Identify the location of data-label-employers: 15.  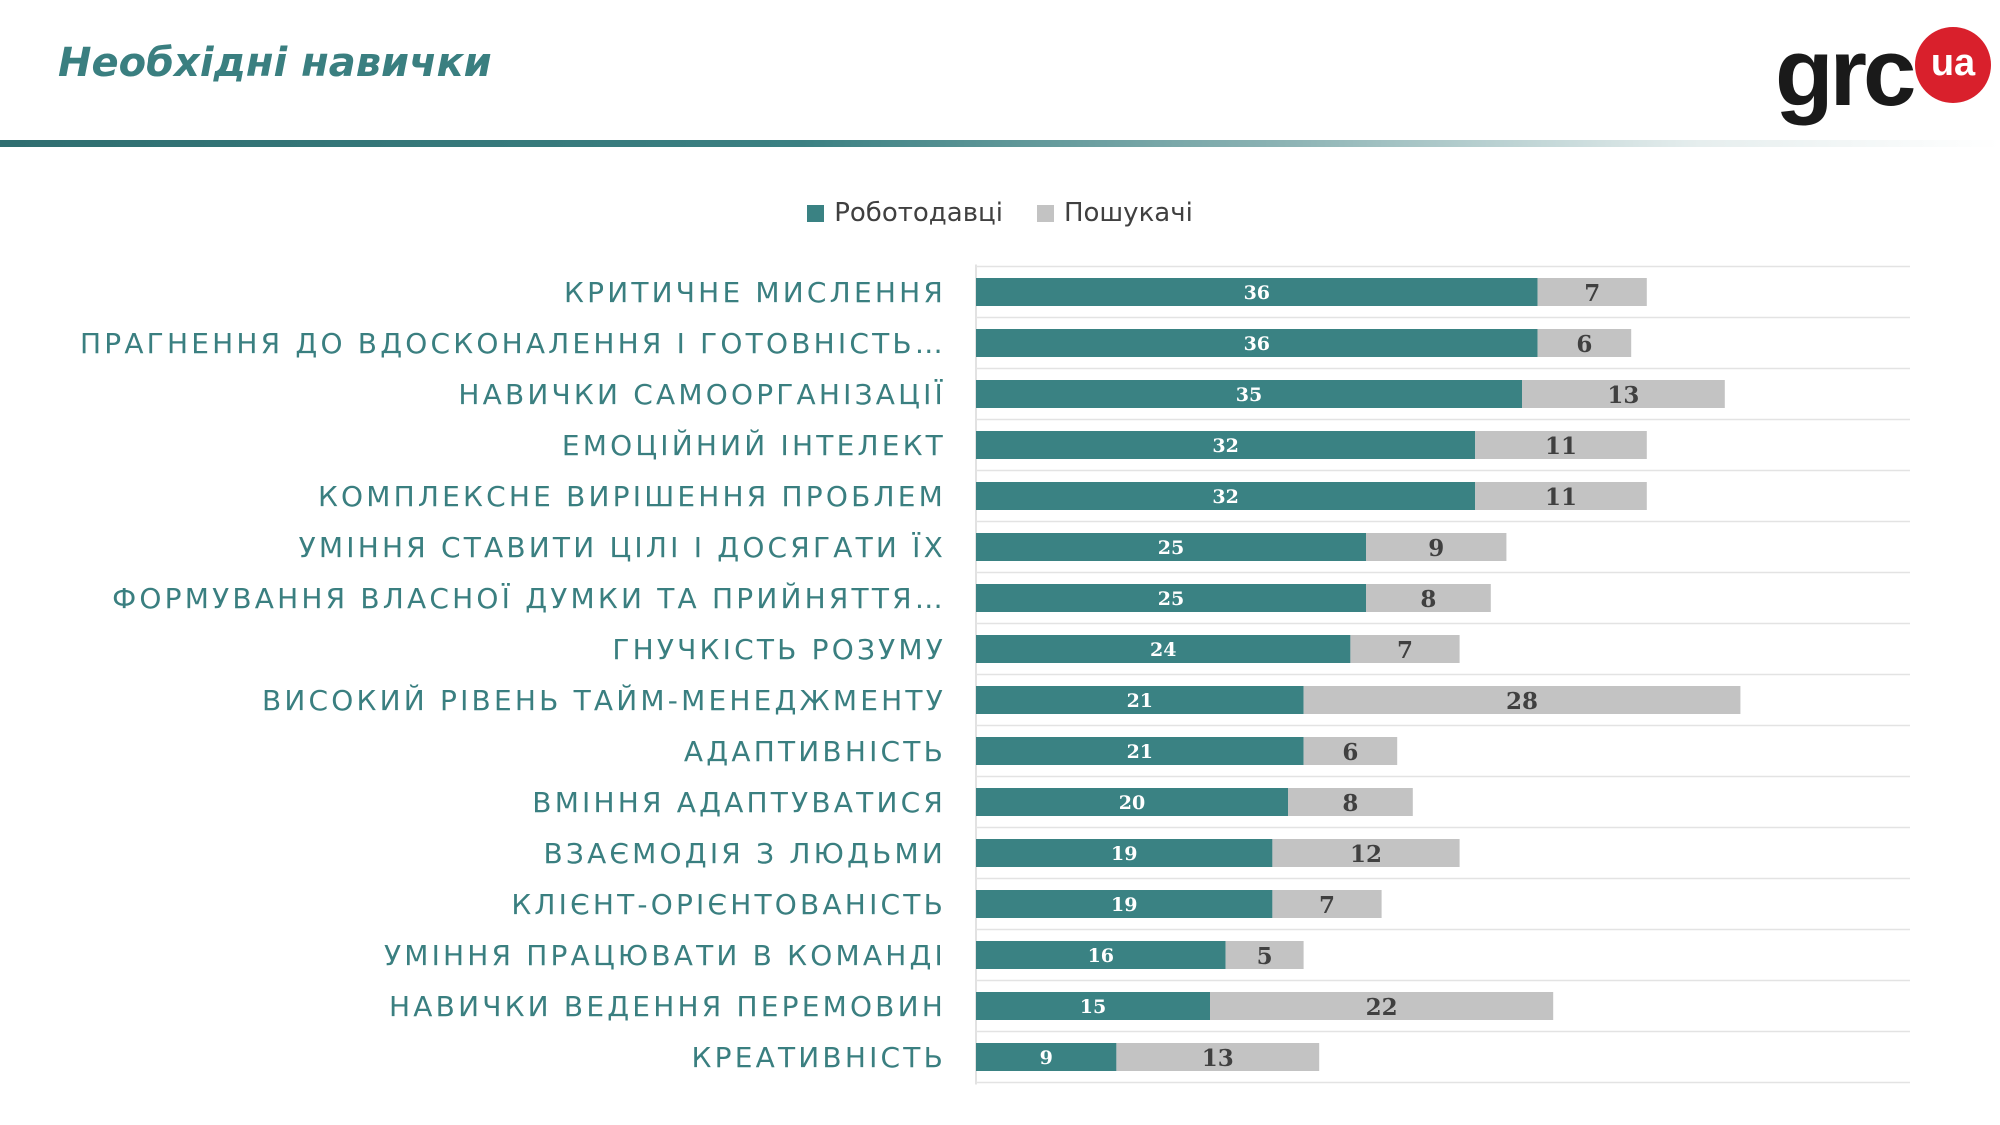
(1093, 1007).